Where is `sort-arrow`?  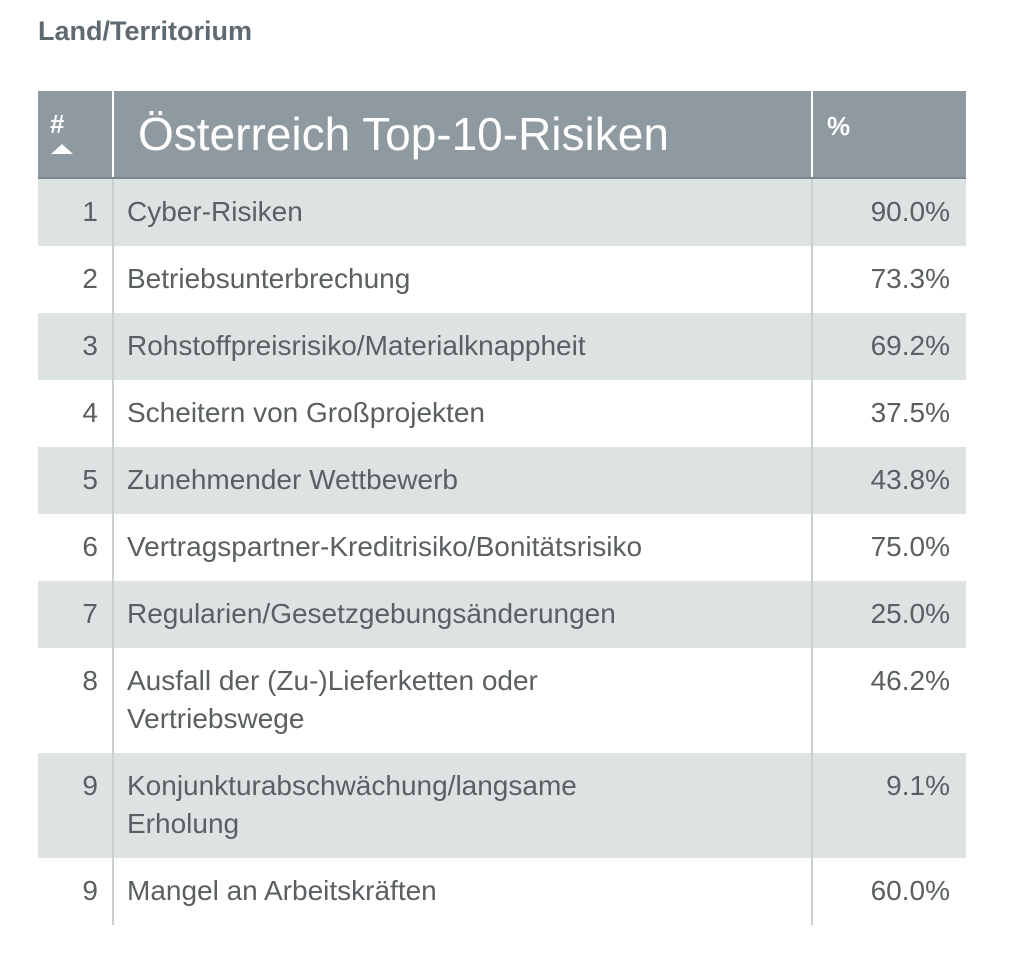 sort-arrow is located at coordinates (62, 149).